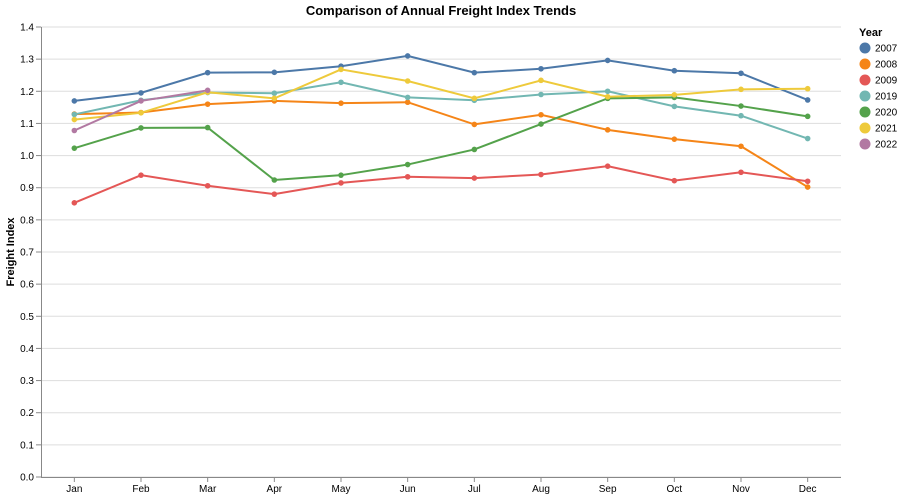  Describe the element at coordinates (74, 130) in the screenshot. I see `data-point-2022-Jan` at that location.